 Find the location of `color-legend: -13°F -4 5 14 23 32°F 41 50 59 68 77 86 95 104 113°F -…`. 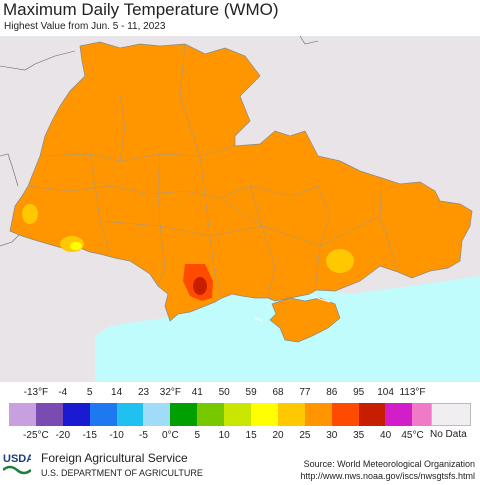

color-legend: -13°F -4 5 14 23 32°F 41 50 59 68 77 86 95 104 113°F -… is located at coordinates (240, 412).